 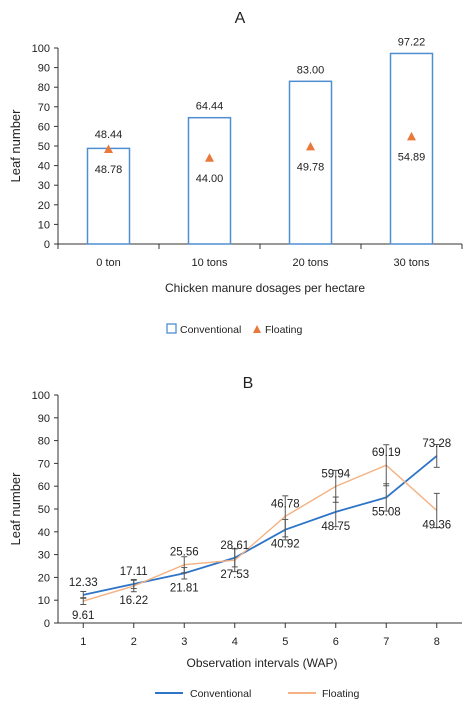 I want to click on chart-b-x-tick-label: 5, so click(x=285, y=642).